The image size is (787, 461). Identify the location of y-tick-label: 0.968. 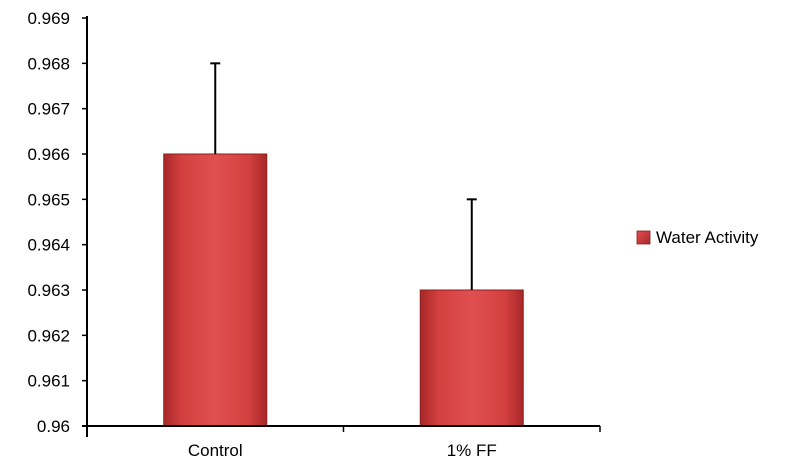
(48, 63).